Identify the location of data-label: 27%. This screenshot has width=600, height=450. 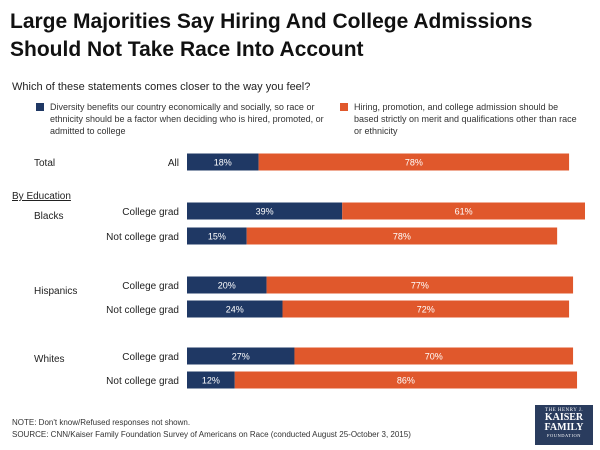
(241, 357).